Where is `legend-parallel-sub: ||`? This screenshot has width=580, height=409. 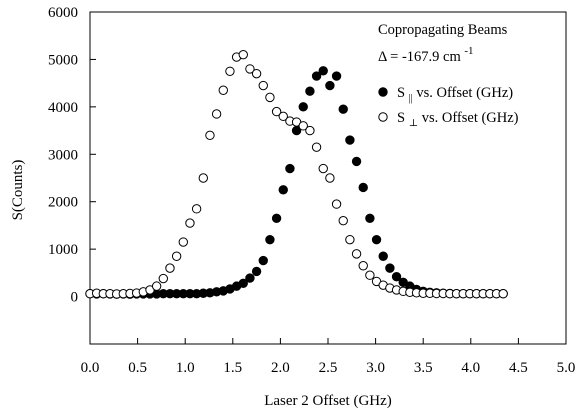 legend-parallel-sub: || is located at coordinates (411, 98).